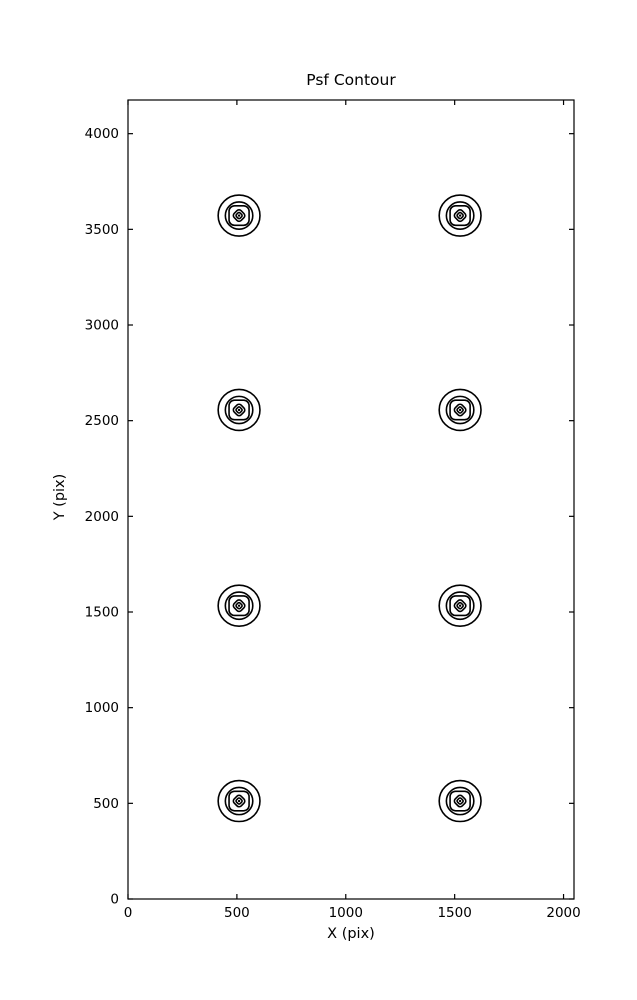 The width and height of the screenshot is (637, 1000). What do you see at coordinates (114, 900) in the screenshot?
I see `y-tick-label: 0` at bounding box center [114, 900].